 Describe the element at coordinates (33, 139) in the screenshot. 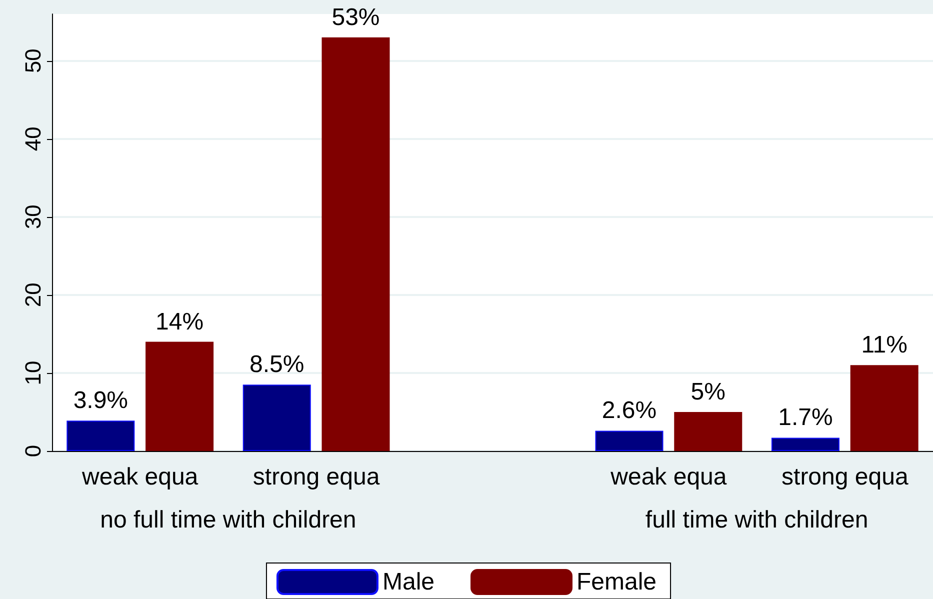

I see `y-tick-label: 40` at that location.